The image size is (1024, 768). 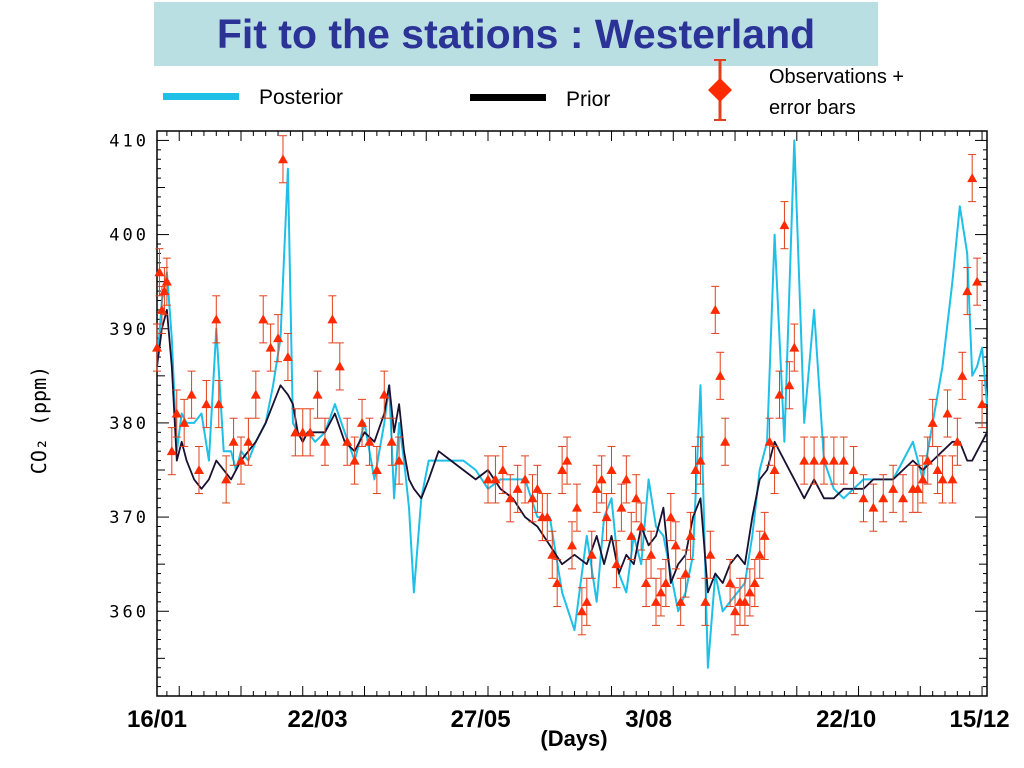 I want to click on x-tick-labels: 16/01 22/03 27/05 3/08 22/10 15/12, so click(x=568, y=719).